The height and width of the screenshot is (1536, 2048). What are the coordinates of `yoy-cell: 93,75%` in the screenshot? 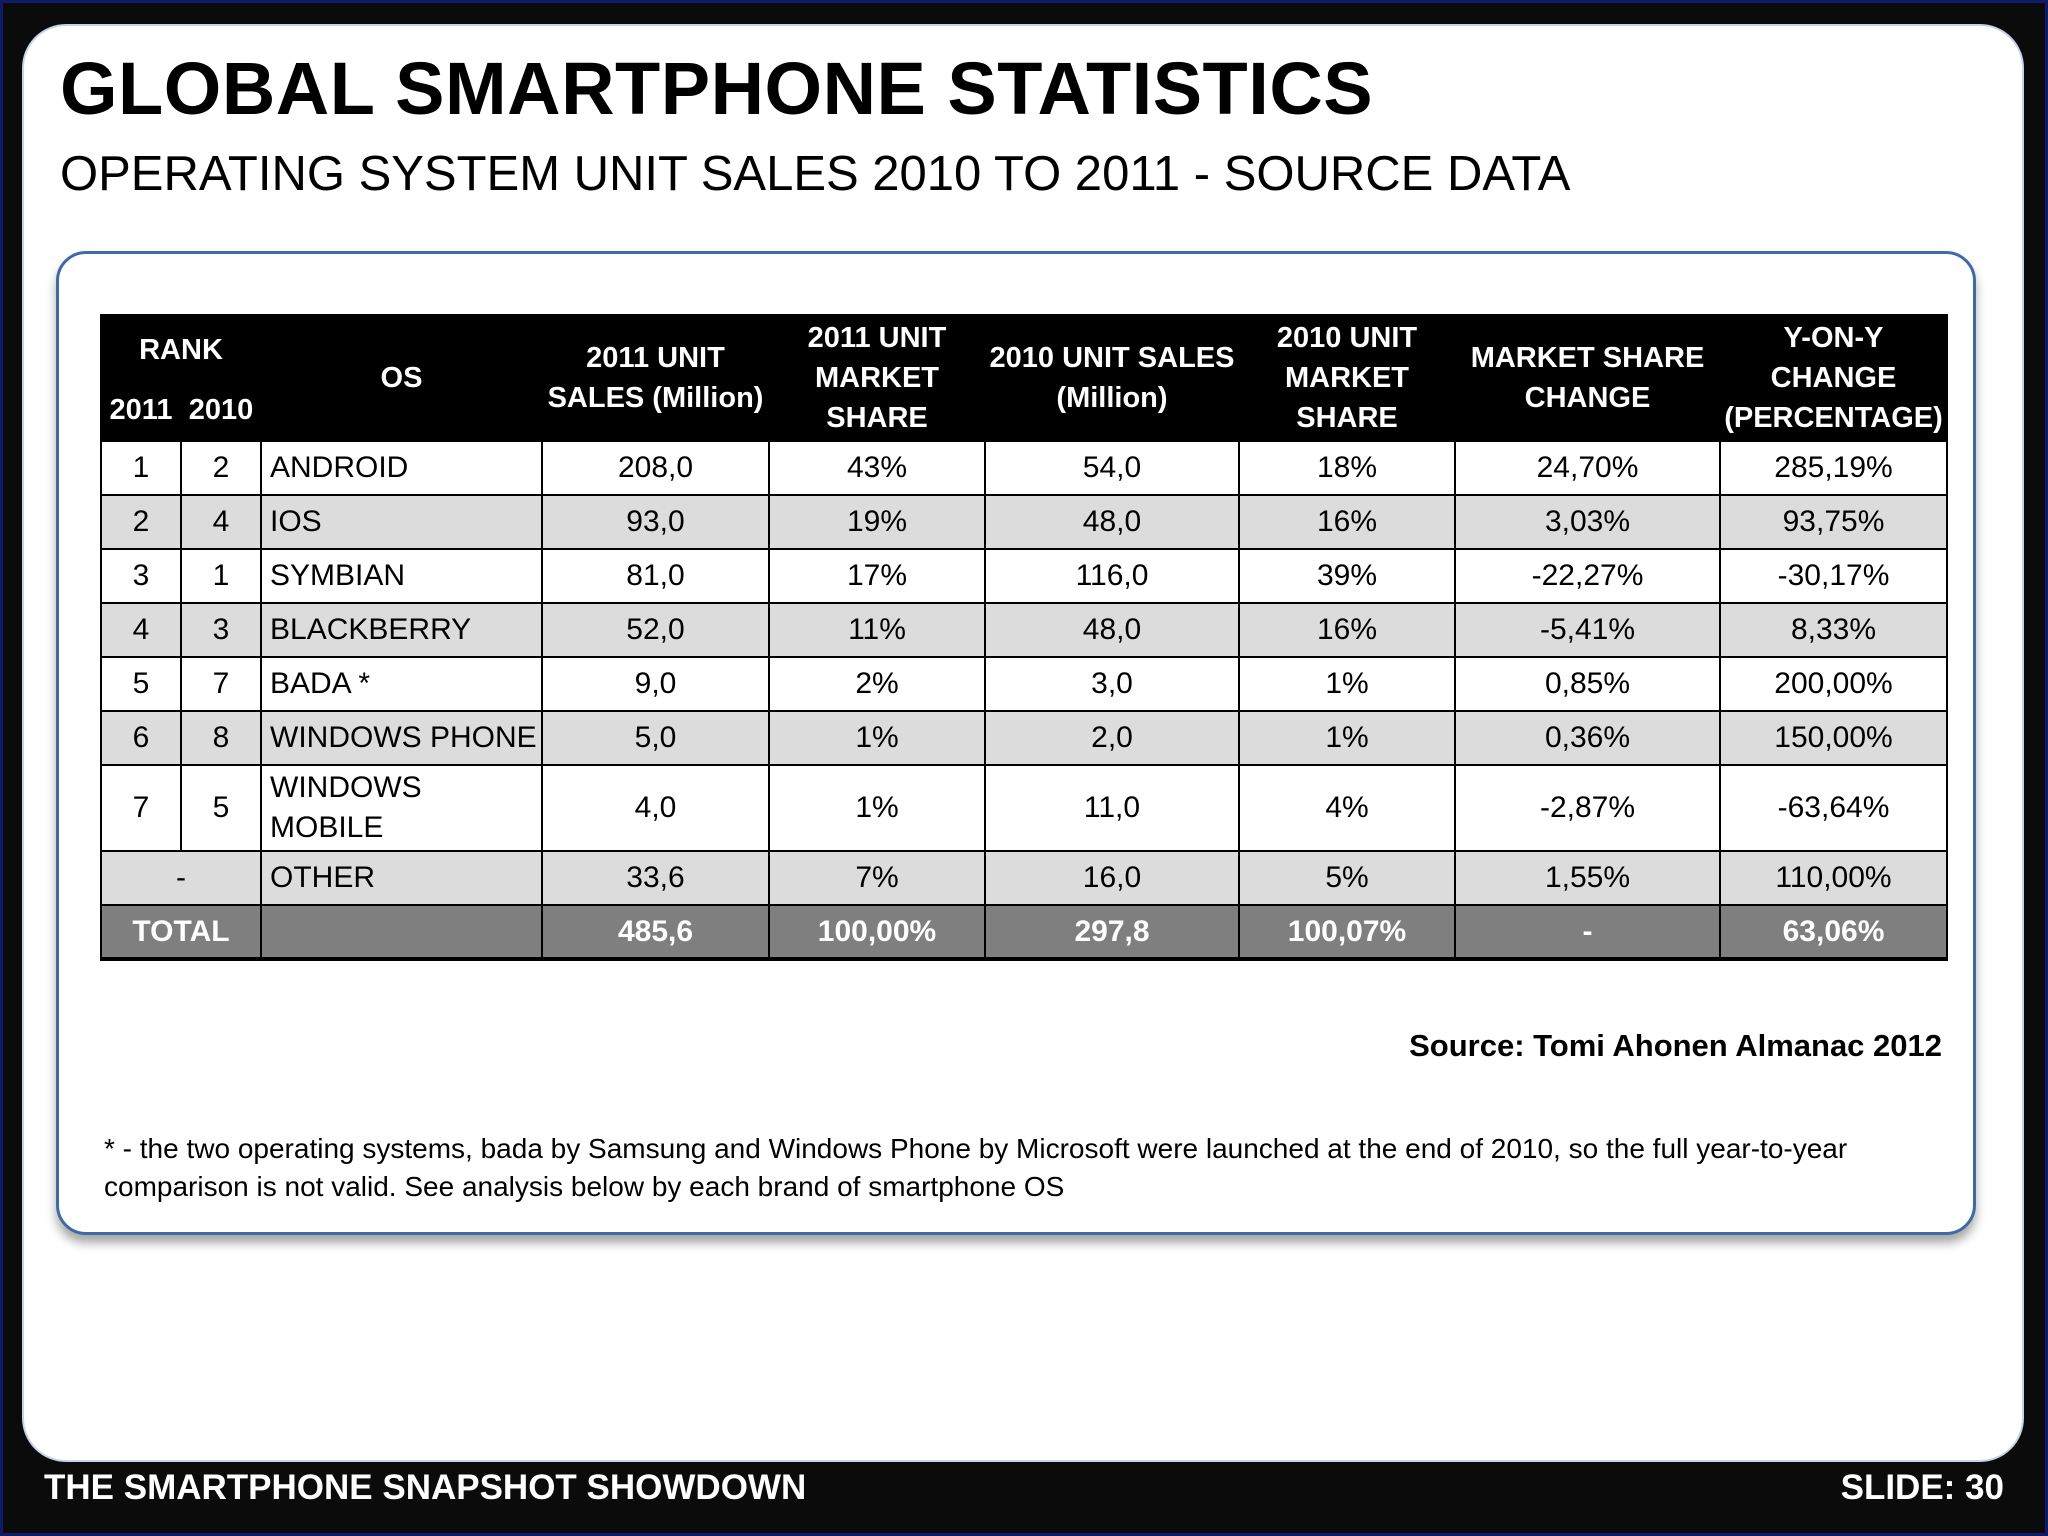 It's located at (1833, 522).